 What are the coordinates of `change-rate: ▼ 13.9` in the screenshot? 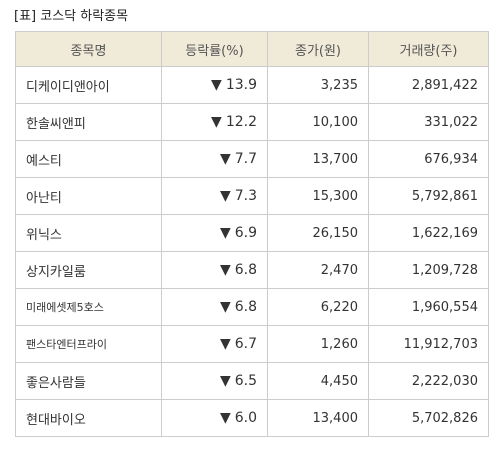 It's located at (214, 85).